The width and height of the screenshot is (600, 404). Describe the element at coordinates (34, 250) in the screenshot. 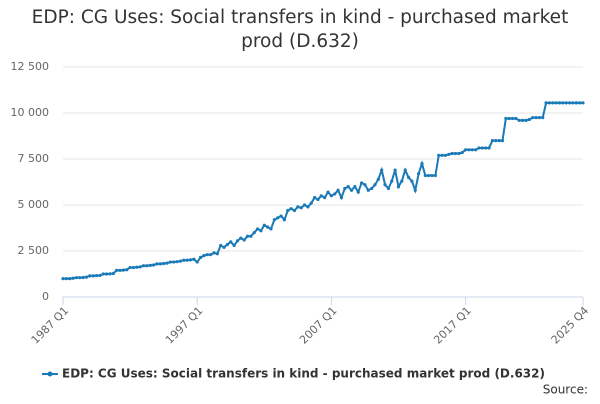

I see `y-tick-label: 2 500` at that location.